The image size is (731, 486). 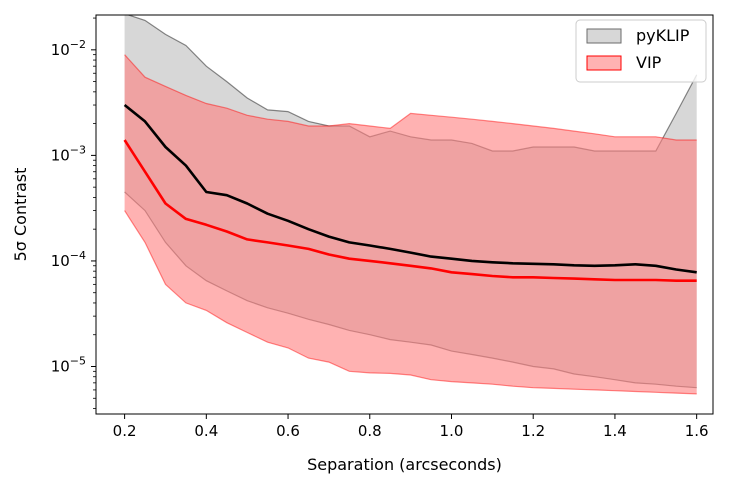 What do you see at coordinates (411, 427) in the screenshot?
I see `x-axis: 0.2 0.4 0.6 0.8 1.0 1.2 1.4 1.6` at bounding box center [411, 427].